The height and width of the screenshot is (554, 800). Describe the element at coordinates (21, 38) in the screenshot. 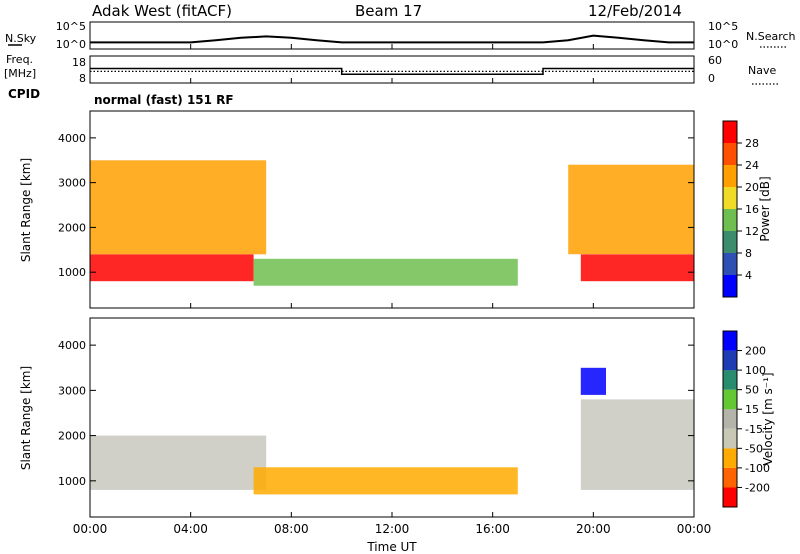

I see `nsky-label: N.Sky` at that location.